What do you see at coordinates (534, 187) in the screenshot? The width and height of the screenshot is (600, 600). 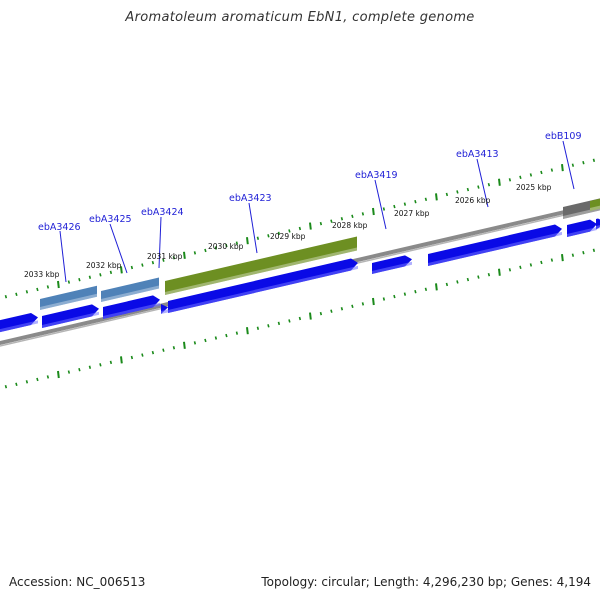 I see `kbp-label: 2025 kbp` at bounding box center [534, 187].